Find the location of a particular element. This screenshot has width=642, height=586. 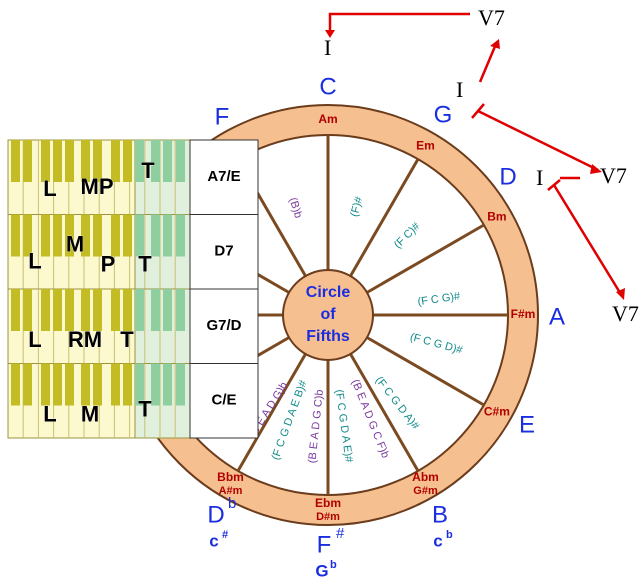

chord-label: C/E is located at coordinates (223, 400).